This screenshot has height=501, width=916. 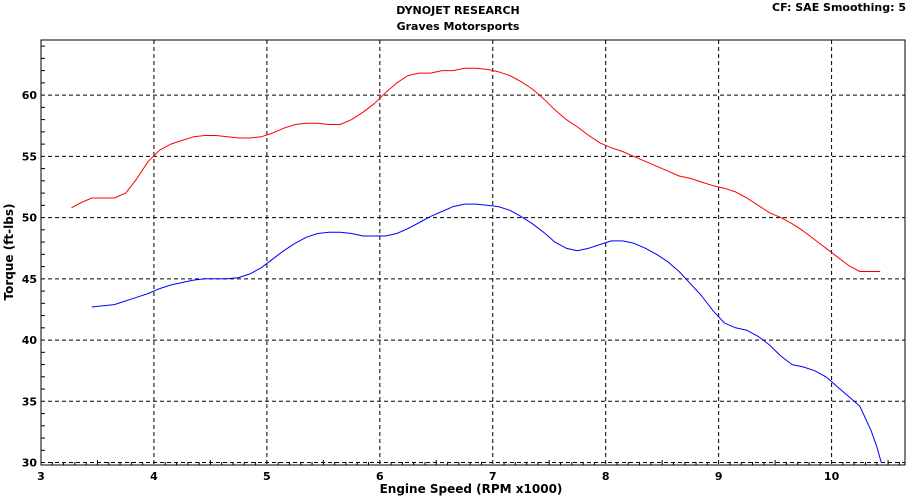 I want to click on y-tick-label: 60, so click(x=30, y=95).